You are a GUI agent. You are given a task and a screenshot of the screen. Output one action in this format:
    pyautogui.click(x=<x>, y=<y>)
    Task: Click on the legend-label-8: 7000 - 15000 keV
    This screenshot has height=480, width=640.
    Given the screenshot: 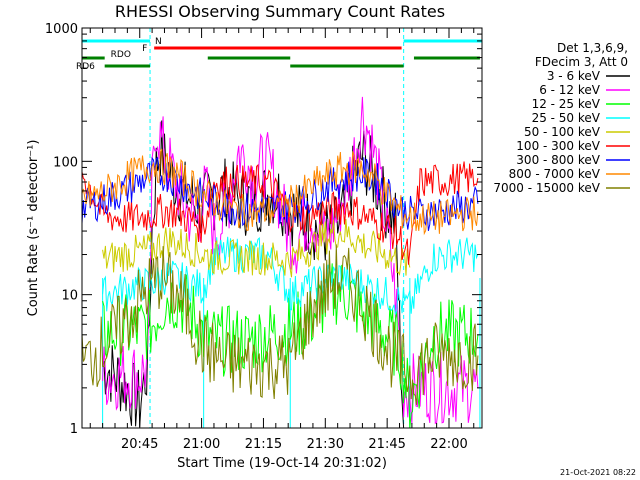 What is the action you would take?
    pyautogui.click(x=546, y=188)
    